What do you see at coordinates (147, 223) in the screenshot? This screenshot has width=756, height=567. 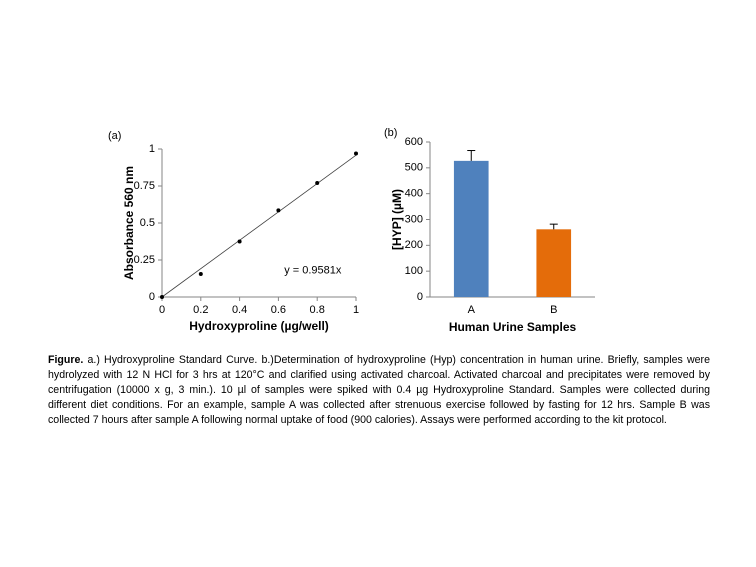 I see `y-tick-label: 0.5` at bounding box center [147, 223].